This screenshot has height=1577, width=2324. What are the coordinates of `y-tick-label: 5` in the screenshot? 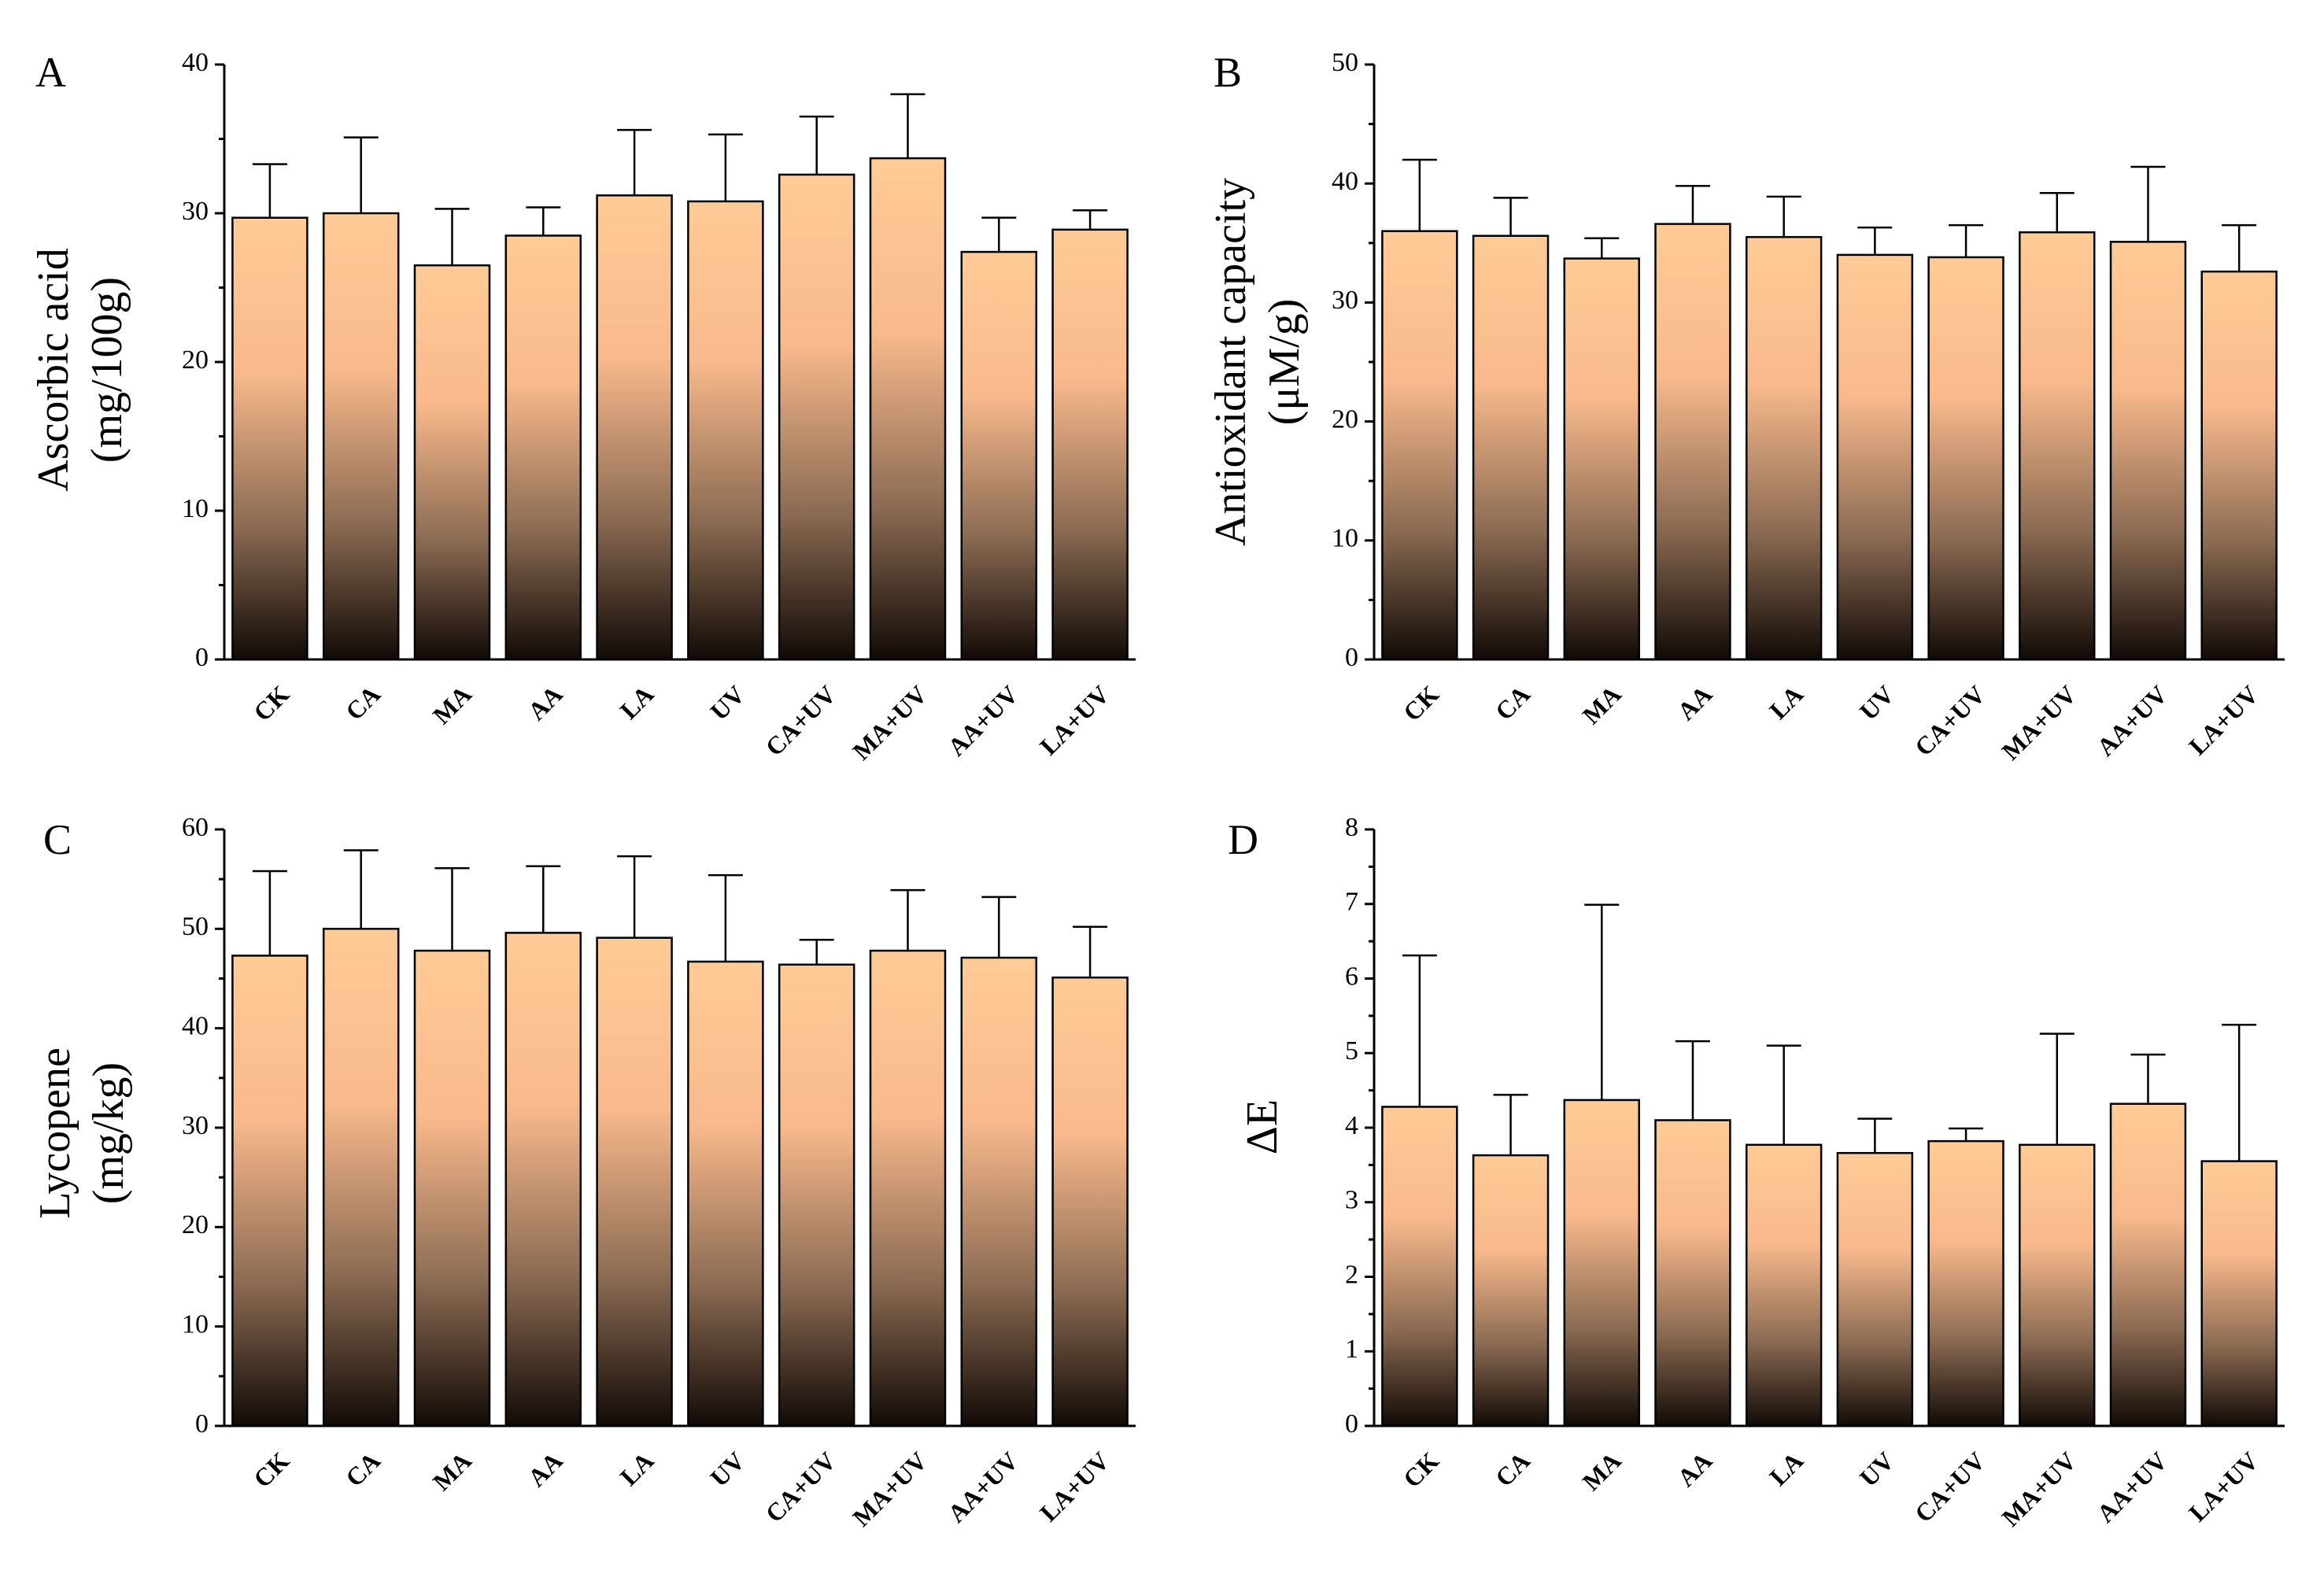 It's located at (1351, 1050).